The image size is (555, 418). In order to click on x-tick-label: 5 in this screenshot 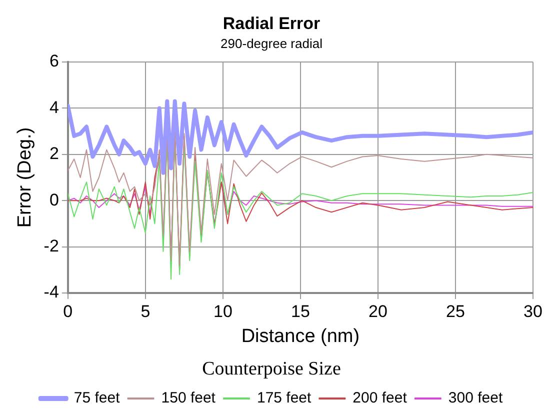, I will do `click(145, 311)`.